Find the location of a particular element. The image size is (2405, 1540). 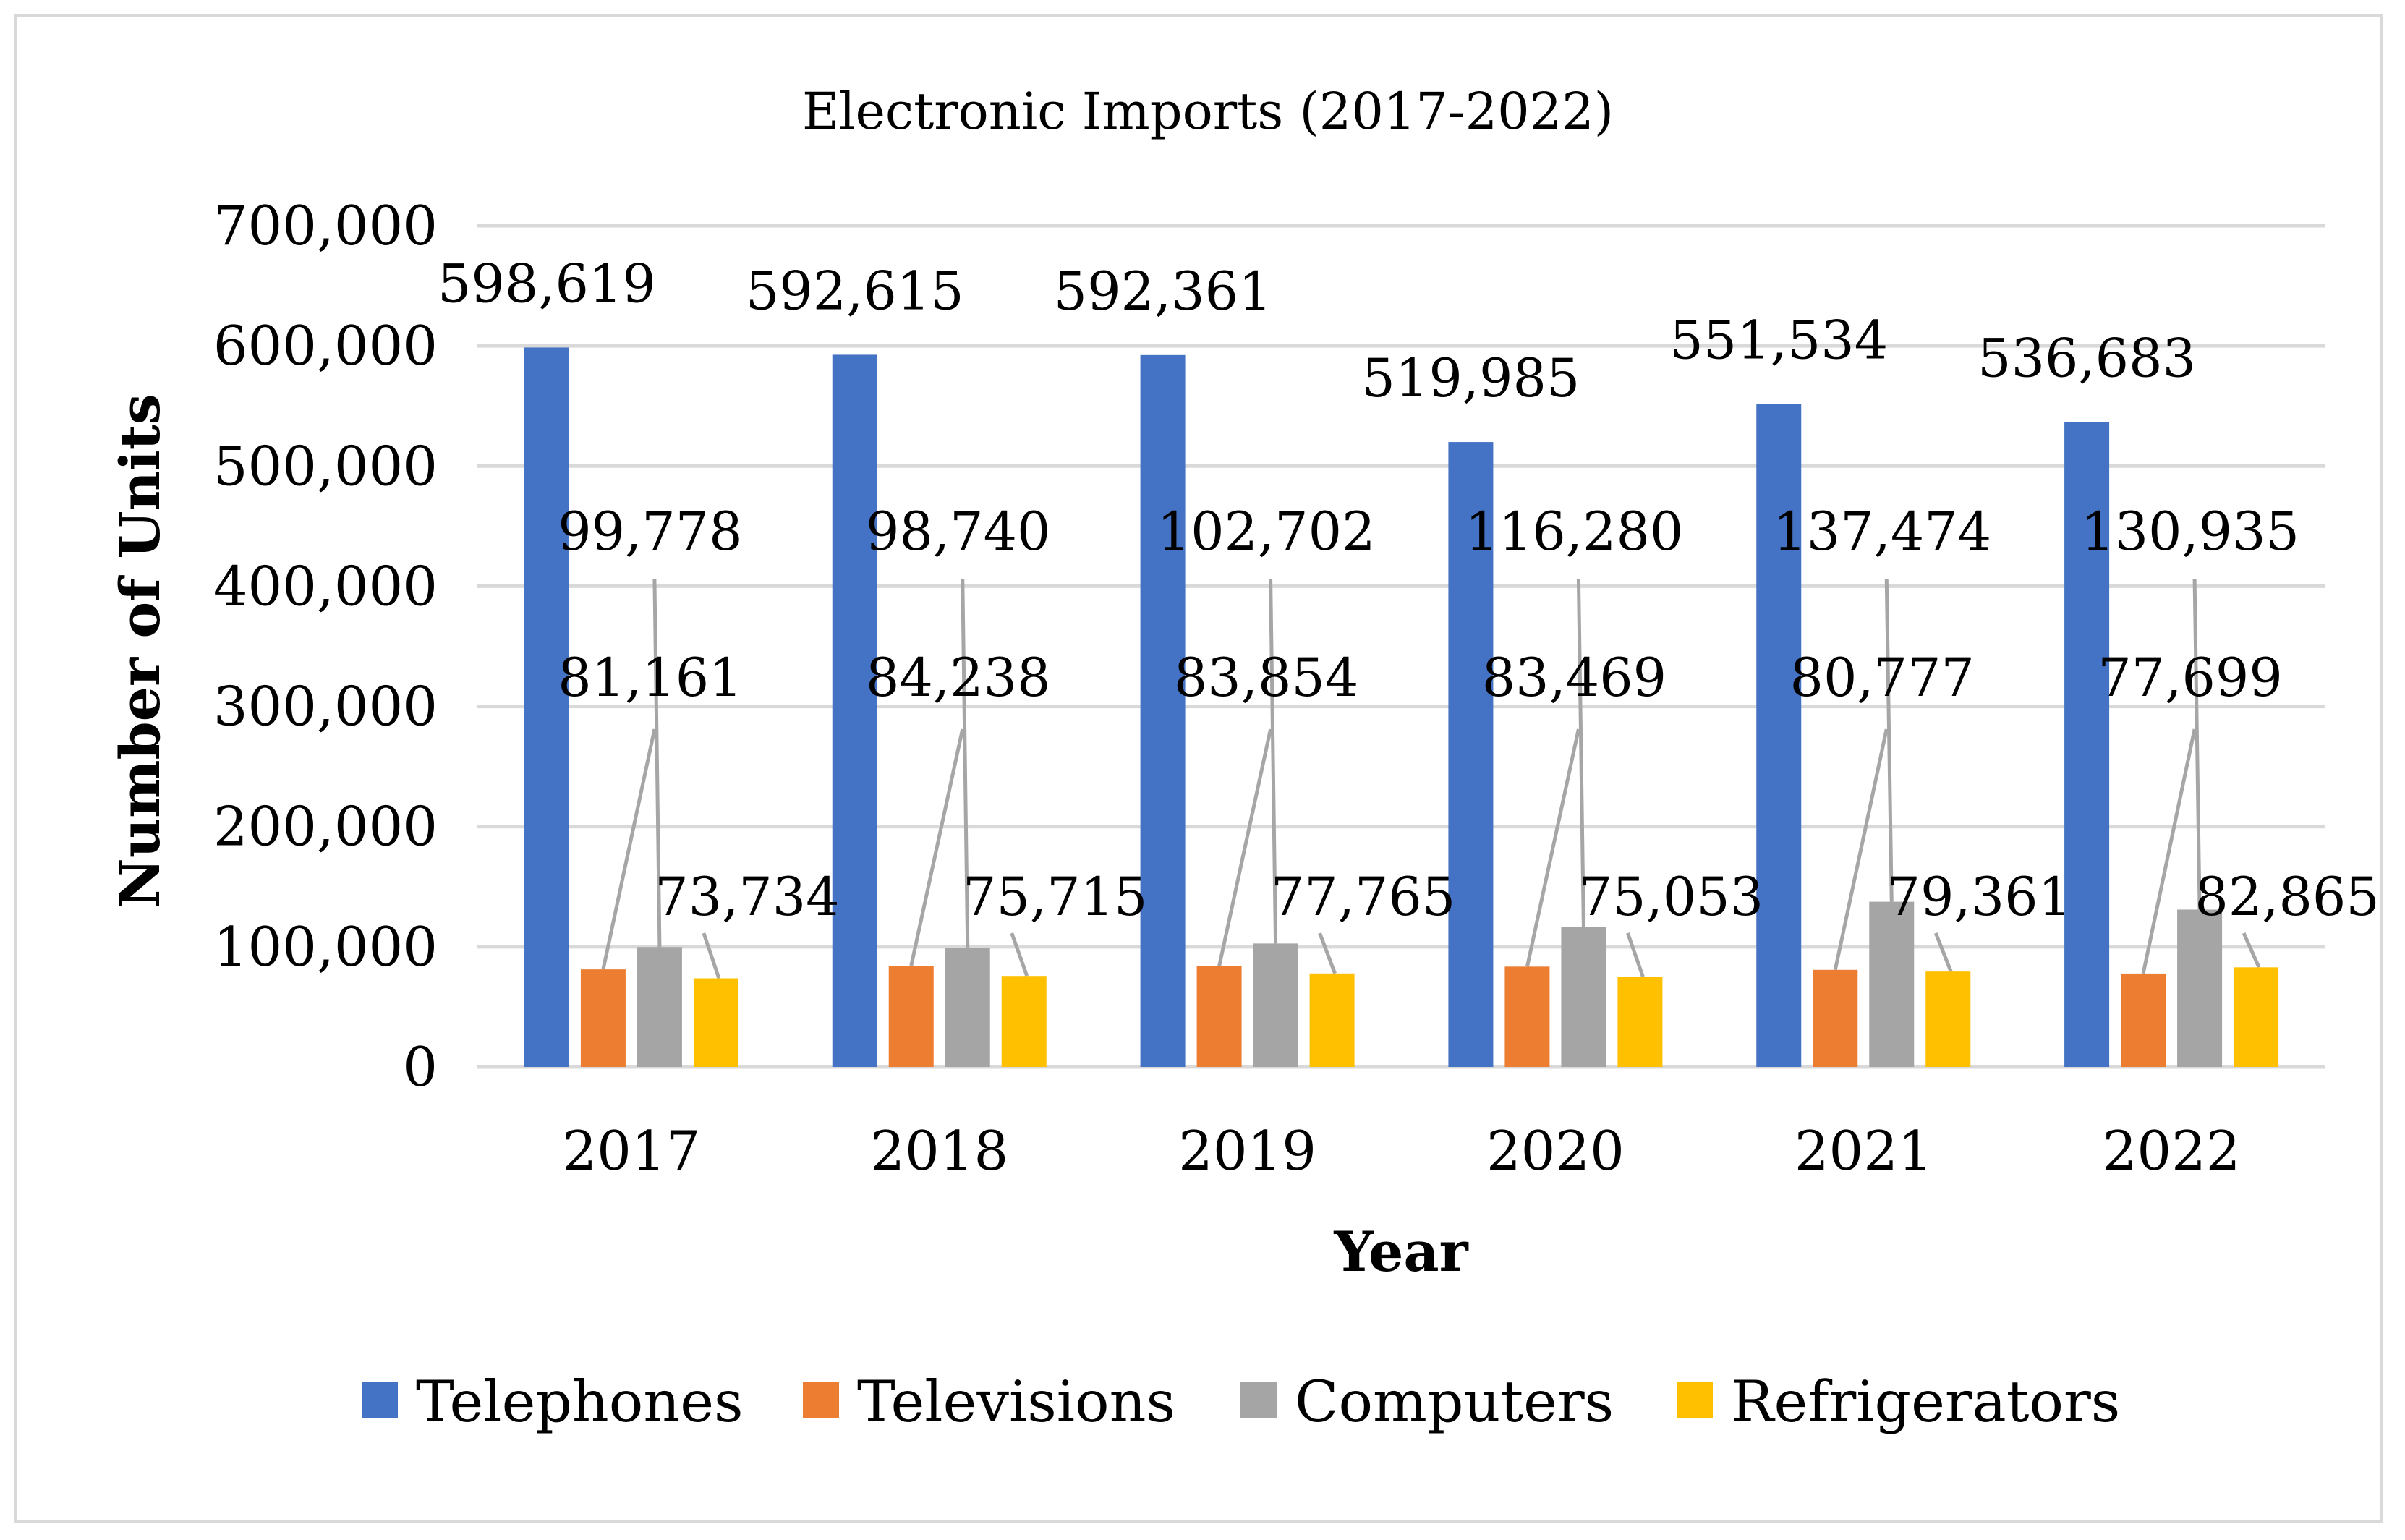

bar-refrigerators-2017 is located at coordinates (715, 1022).